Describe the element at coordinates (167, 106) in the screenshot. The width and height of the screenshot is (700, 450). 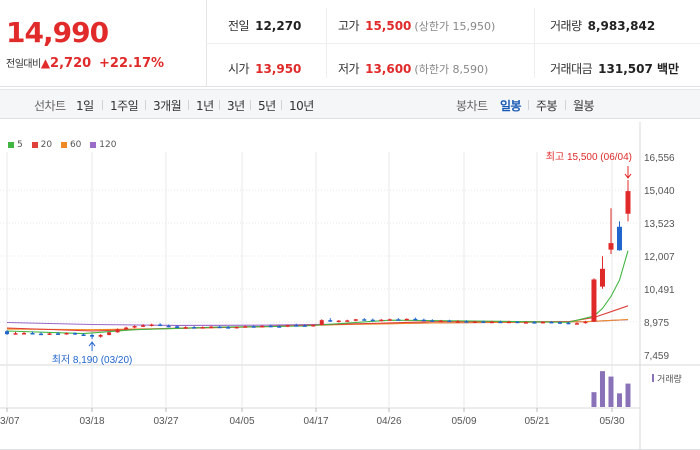
I see `period-3m: 3개월` at that location.